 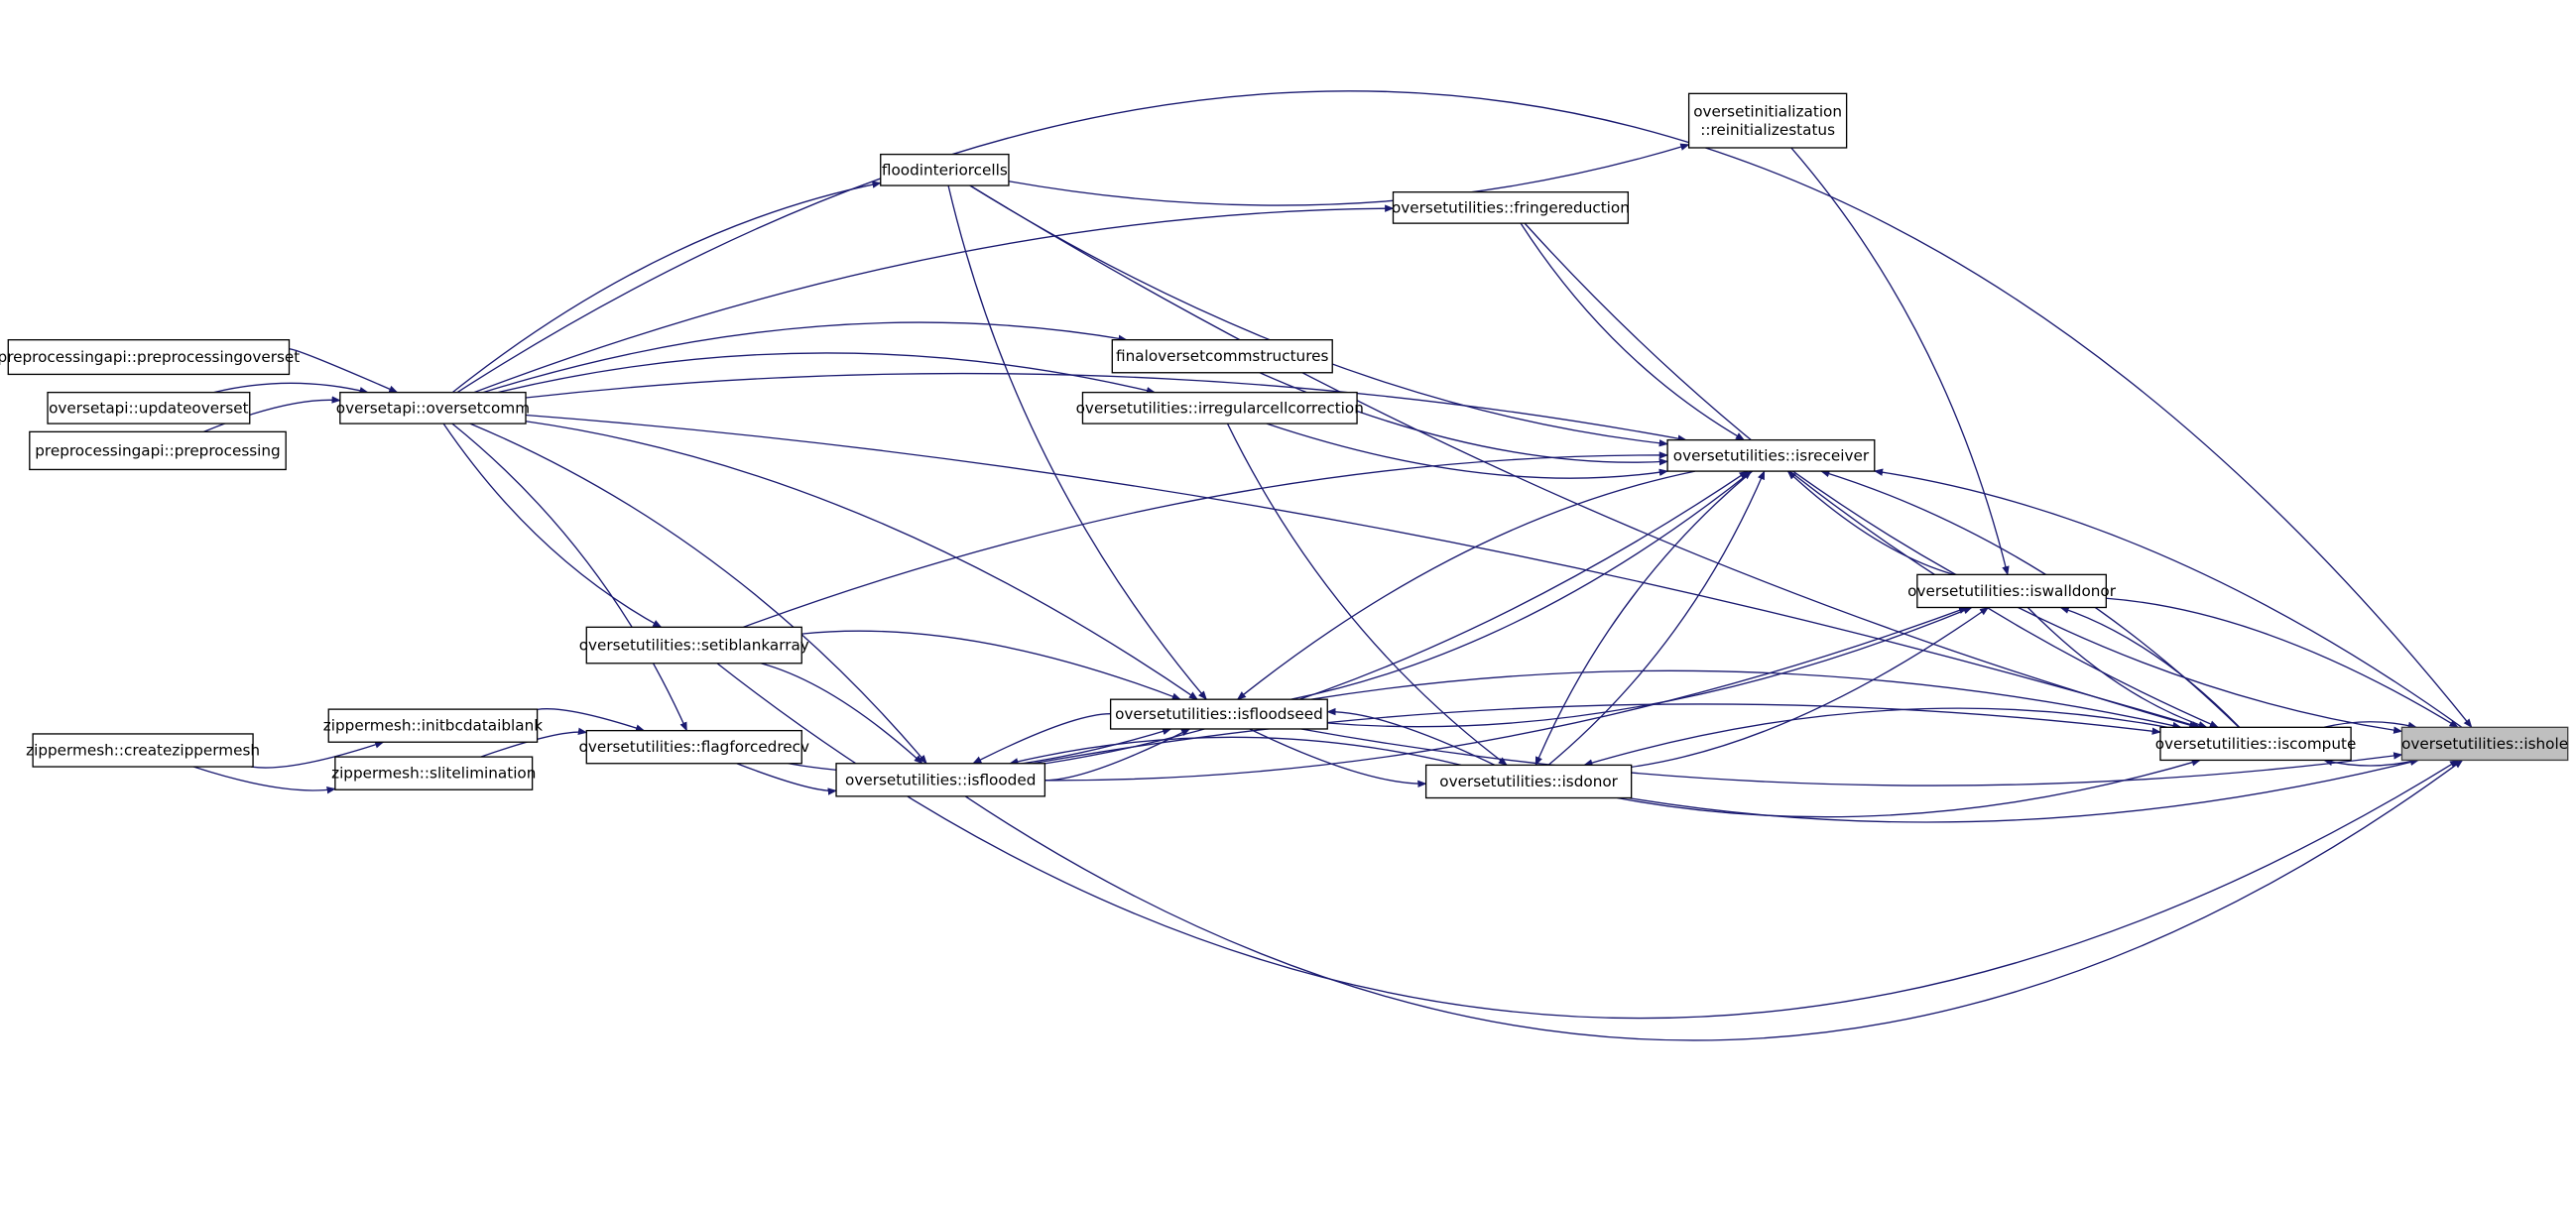 I want to click on node-label: oversetutilities::iswalldonor, so click(x=2012, y=591).